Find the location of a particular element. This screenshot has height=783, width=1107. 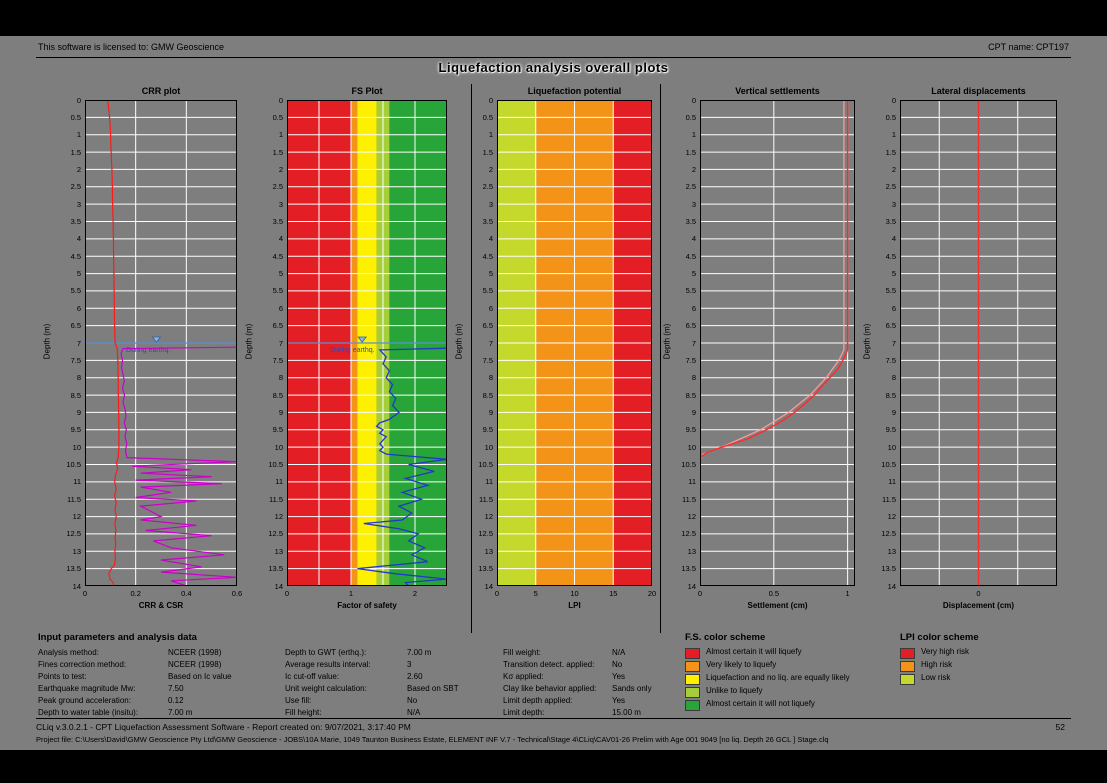

param-label: Points to test: is located at coordinates (62, 676).